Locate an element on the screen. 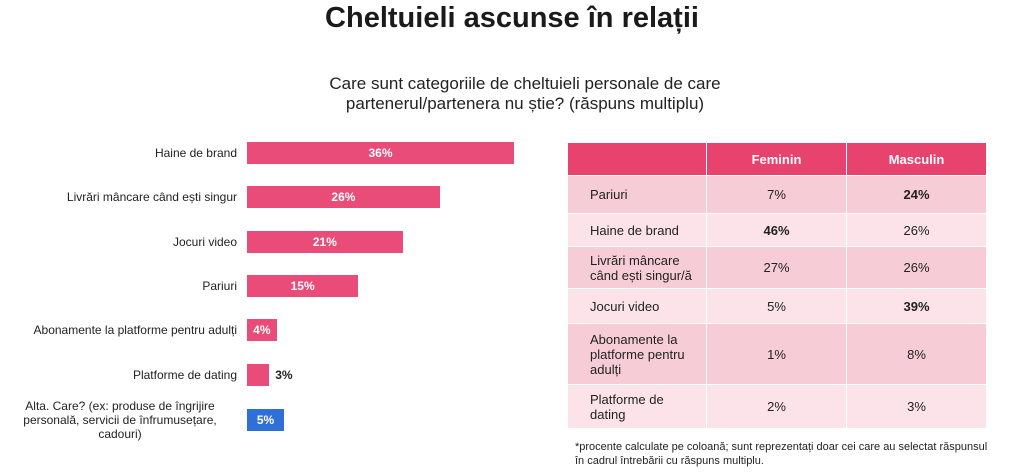  value-label: 15% is located at coordinates (302, 286).